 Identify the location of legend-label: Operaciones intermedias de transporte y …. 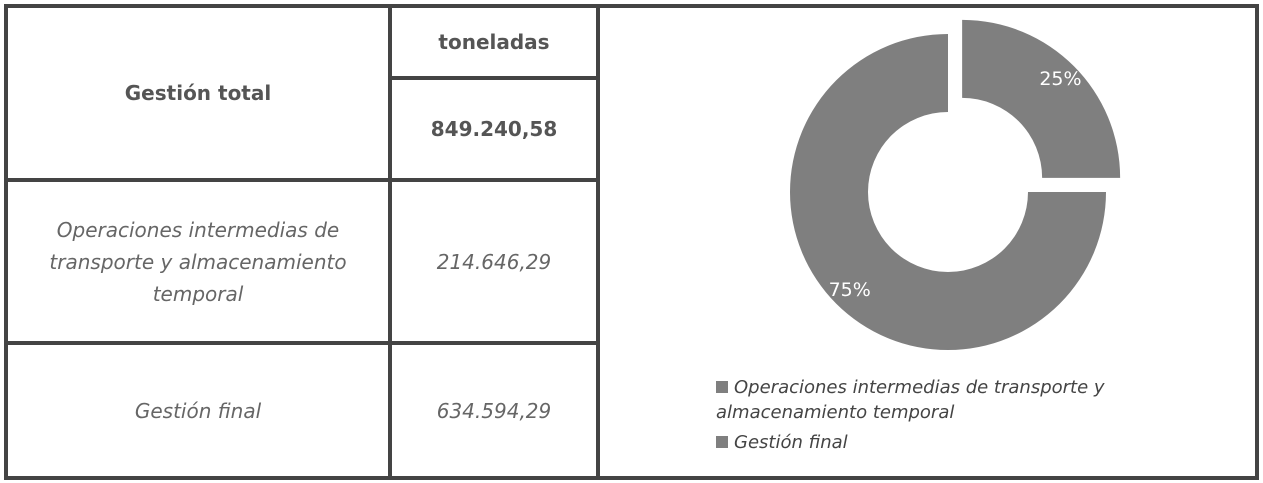
(910, 400).